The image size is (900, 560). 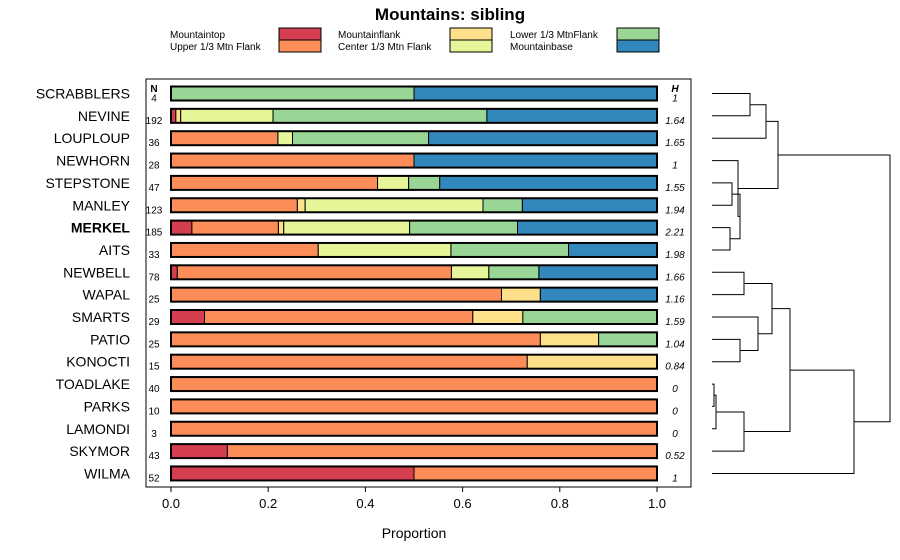 I want to click on n-value: 52, so click(x=154, y=478).